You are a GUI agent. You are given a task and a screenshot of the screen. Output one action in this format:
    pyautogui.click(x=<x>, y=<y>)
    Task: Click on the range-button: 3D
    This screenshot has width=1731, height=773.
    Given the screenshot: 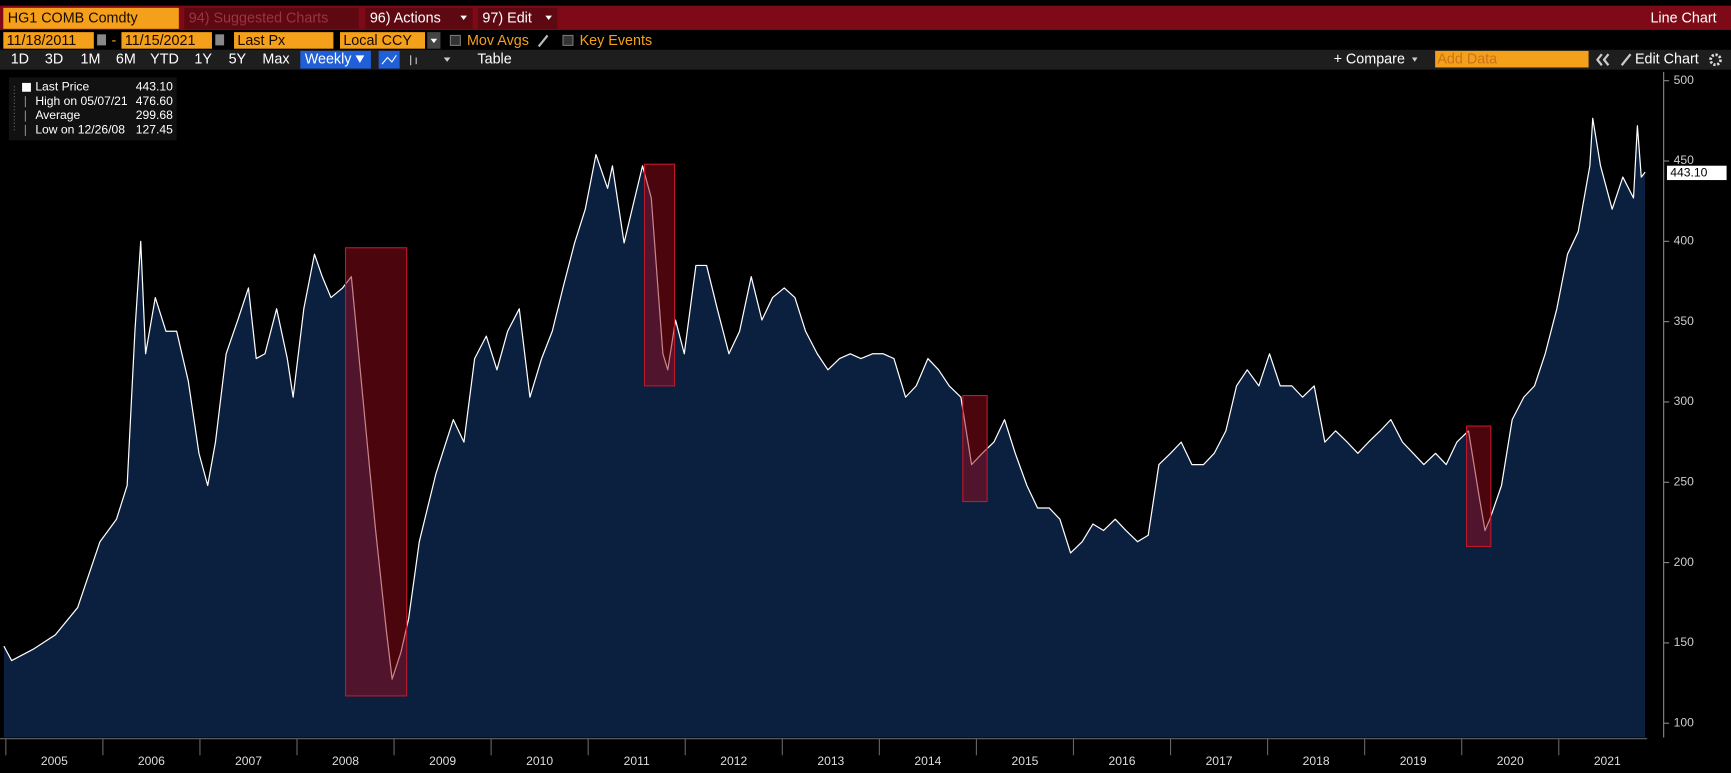 What is the action you would take?
    pyautogui.click(x=54, y=60)
    